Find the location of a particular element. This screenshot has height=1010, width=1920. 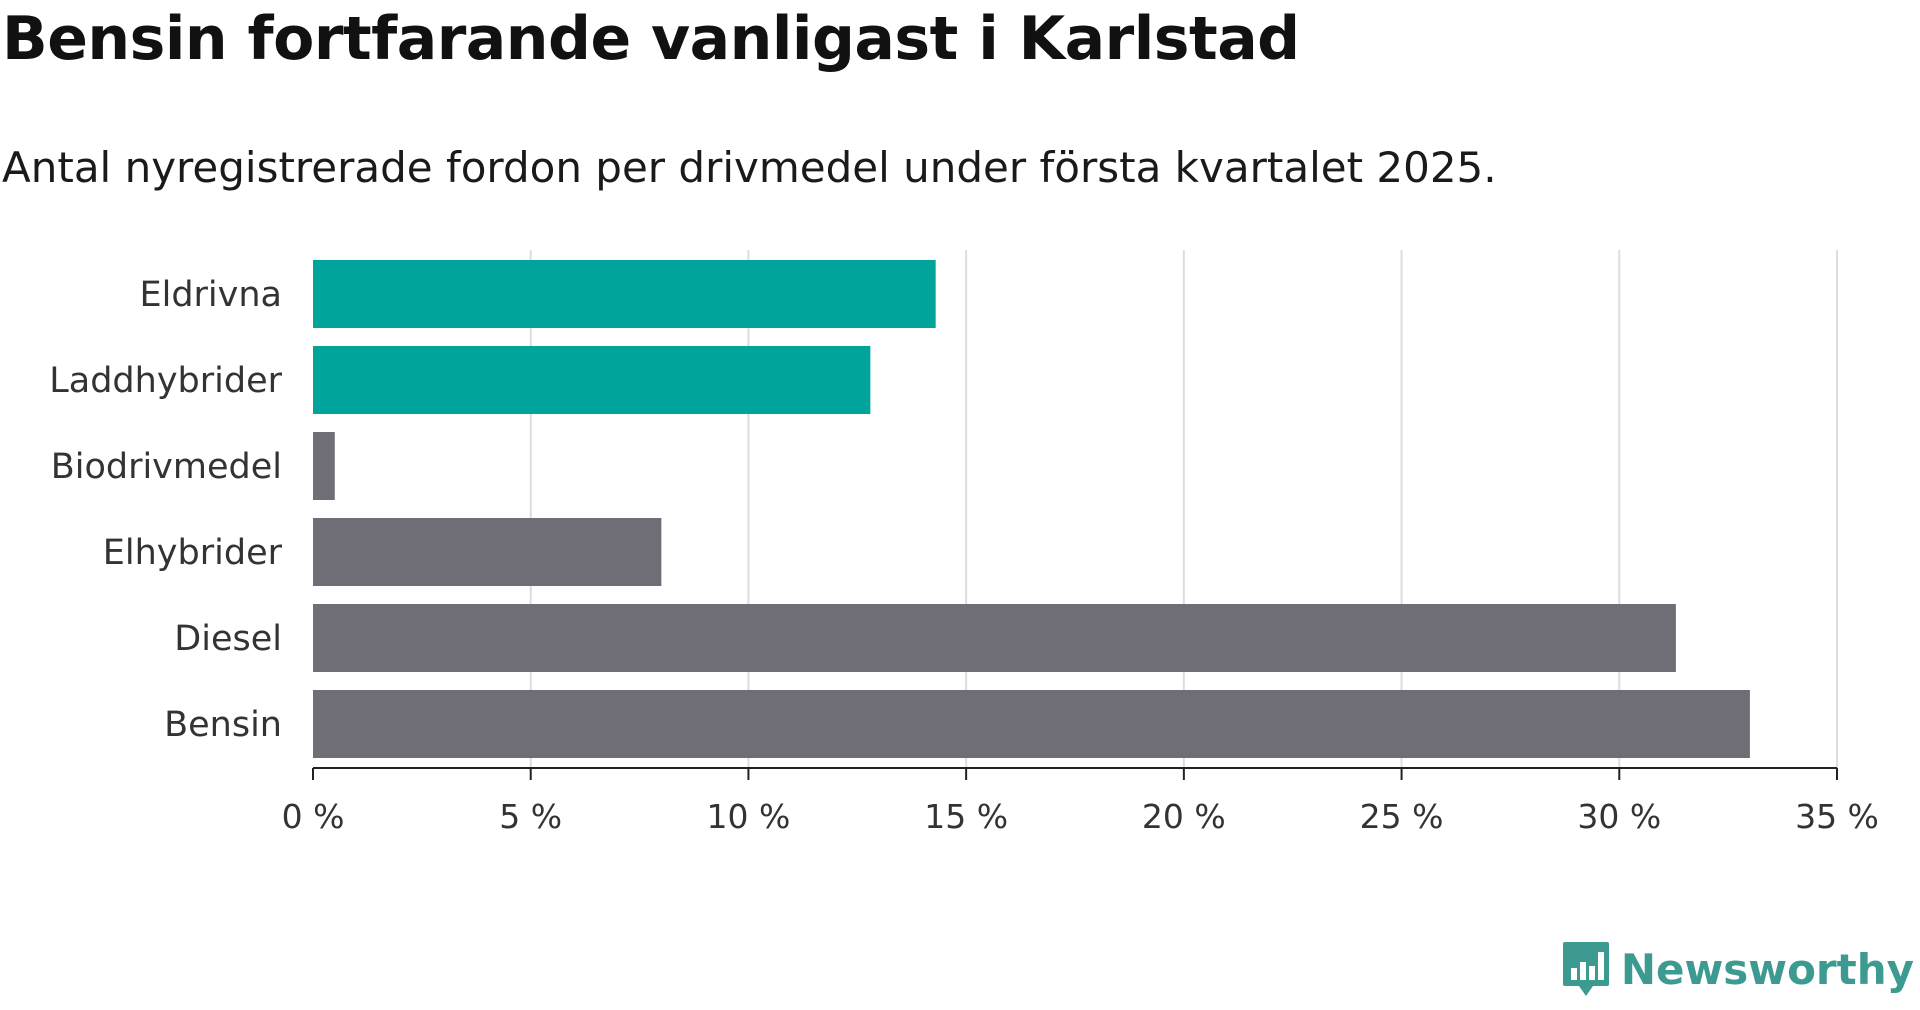

x-tick-label: 10 % is located at coordinates (749, 816).